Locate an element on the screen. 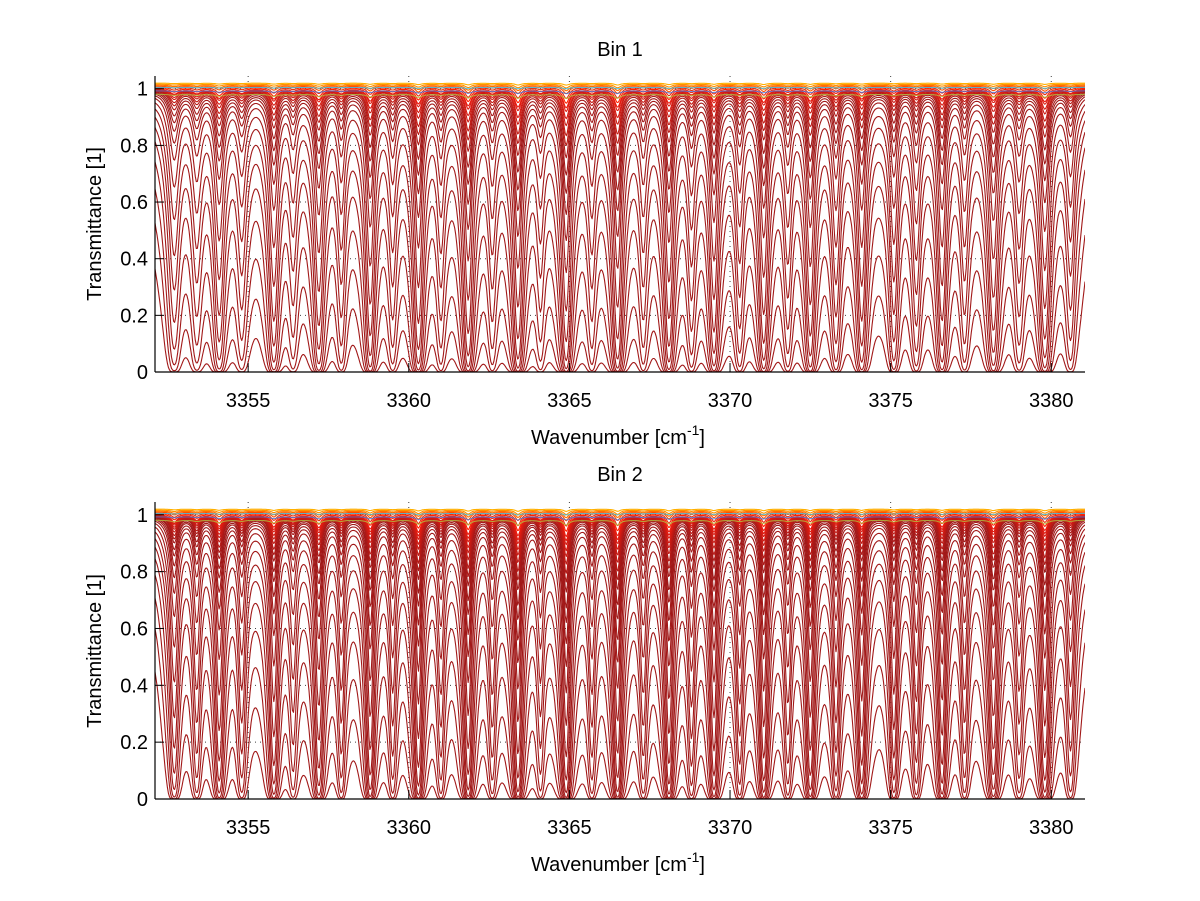 The height and width of the screenshot is (901, 1200). chart-title: Bin 1 is located at coordinates (620, 50).